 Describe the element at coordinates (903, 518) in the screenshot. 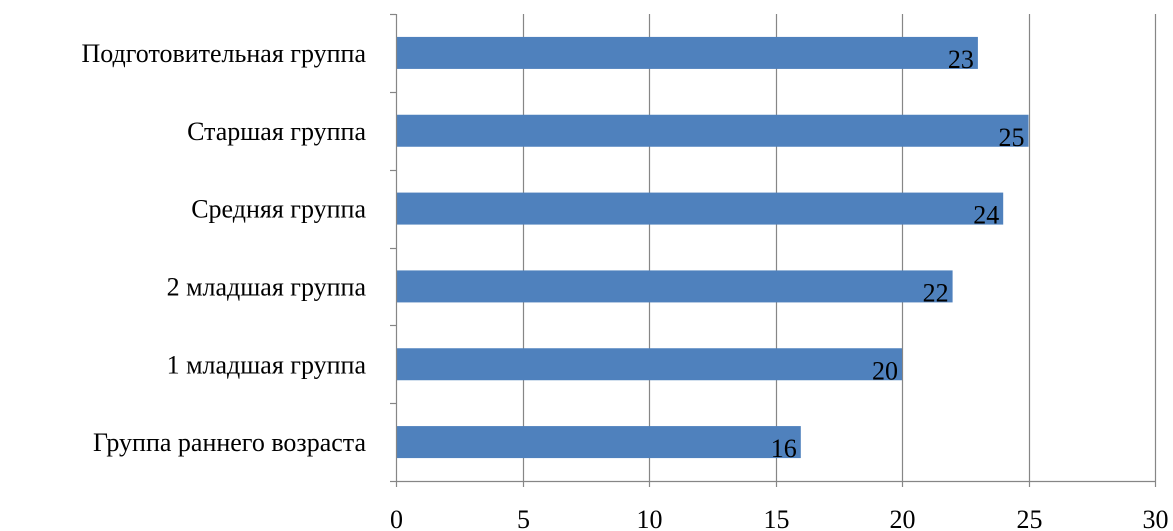

I see `x-tick-label: 20` at that location.